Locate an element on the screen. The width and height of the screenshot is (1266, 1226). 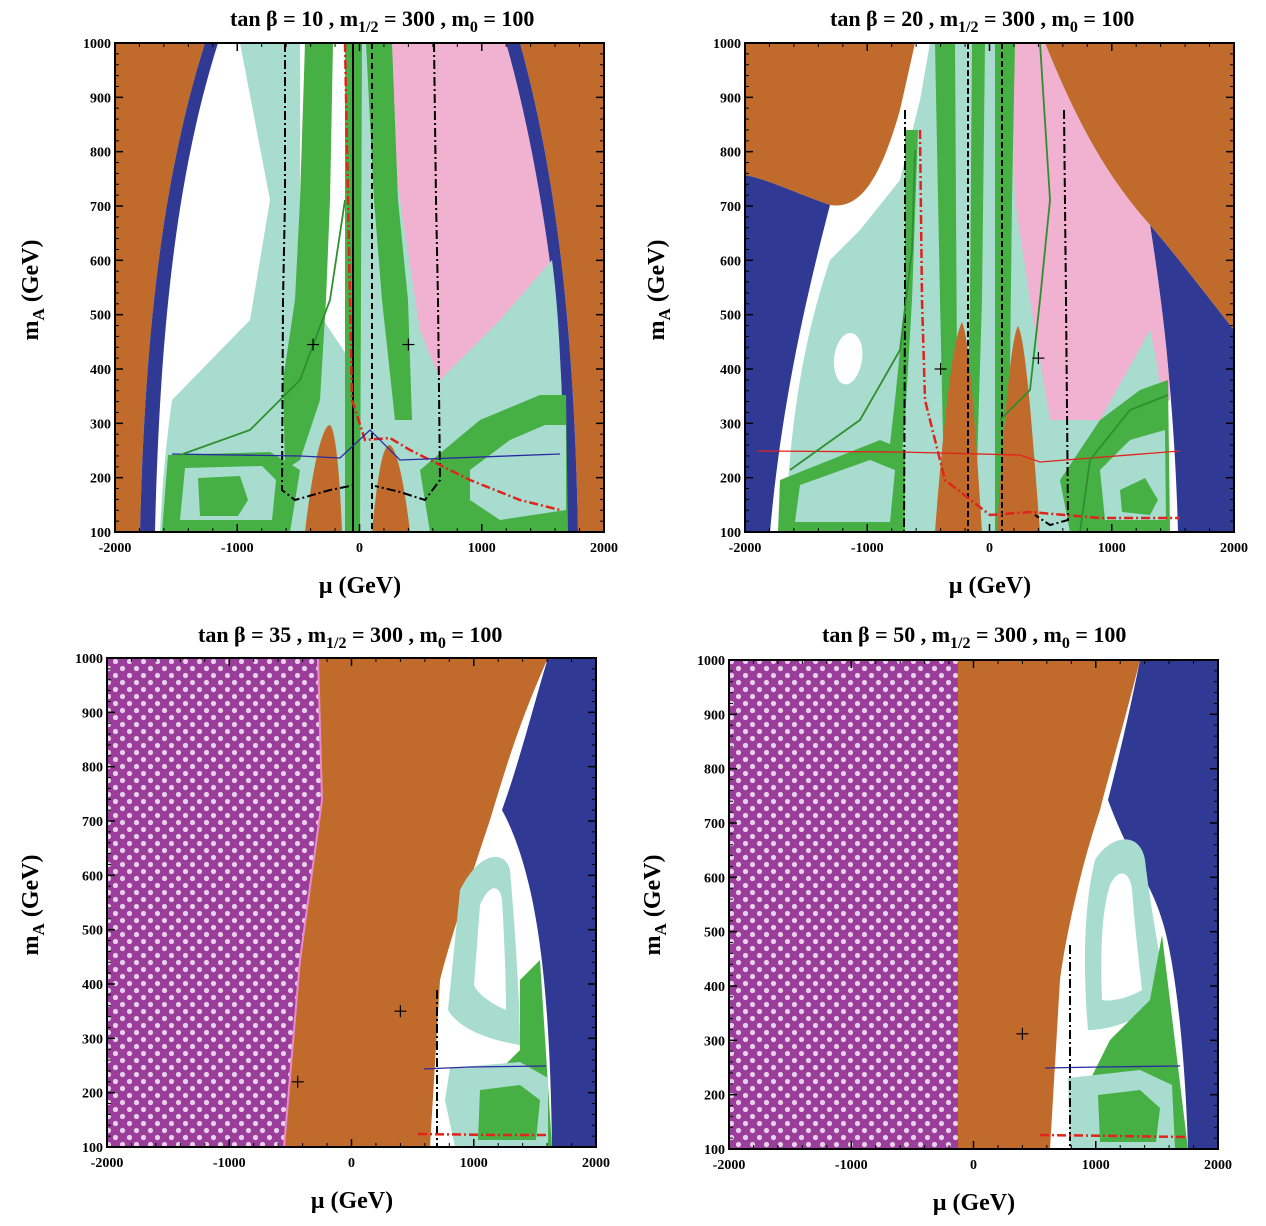
region-dotted-purple is located at coordinates (843, 904).